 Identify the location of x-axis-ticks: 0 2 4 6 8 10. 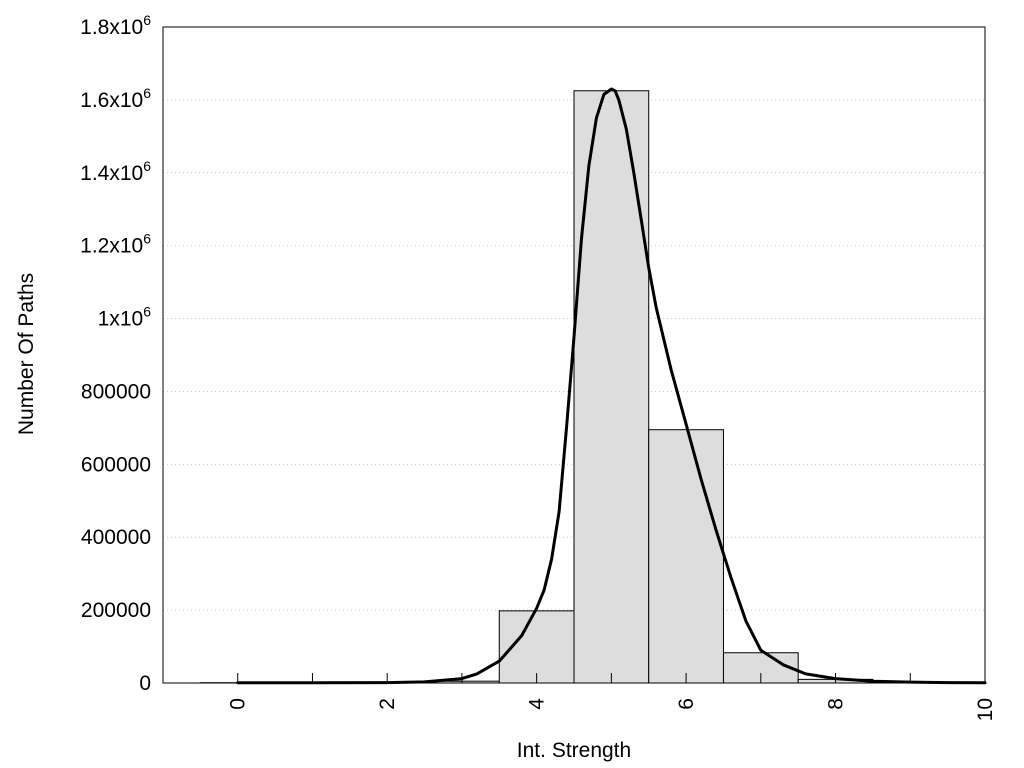
(612, 697).